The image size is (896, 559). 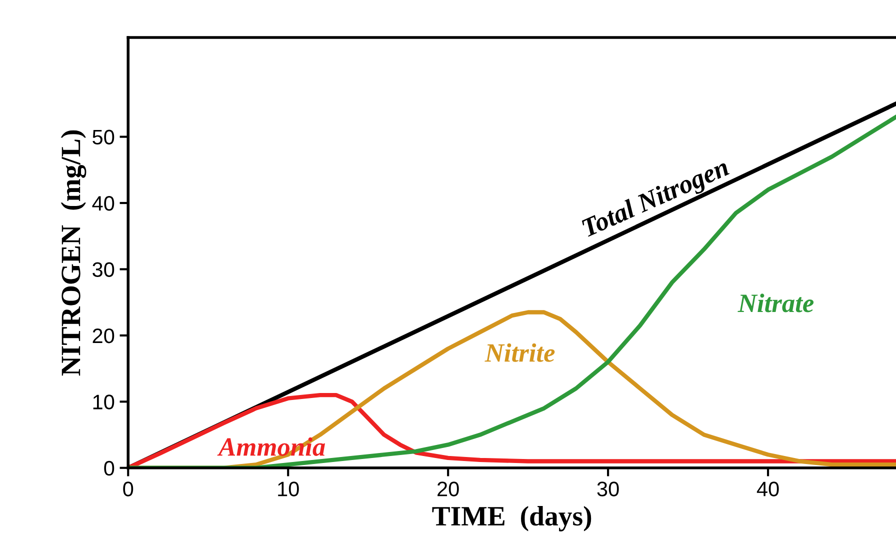 I want to click on x-tick-label: 10, so click(x=288, y=489).